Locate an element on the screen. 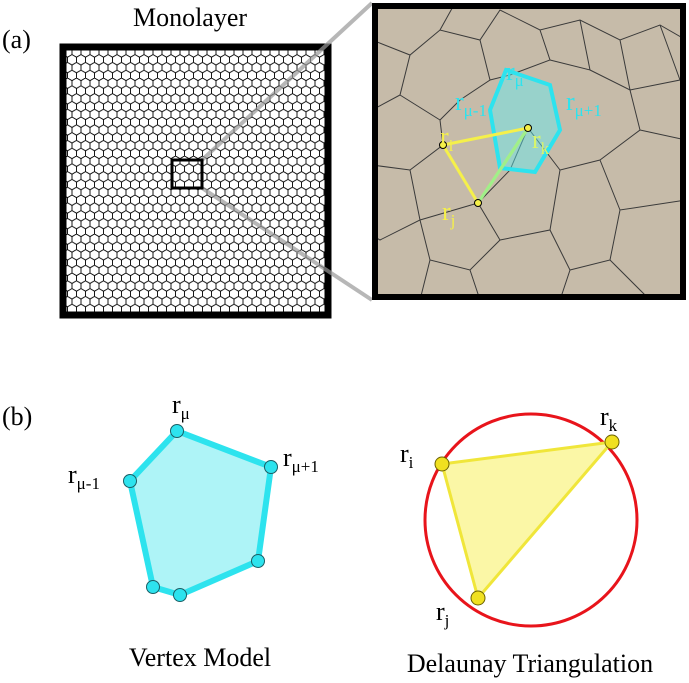 This screenshot has height=683, width=689. zoom-box is located at coordinates (187, 174).